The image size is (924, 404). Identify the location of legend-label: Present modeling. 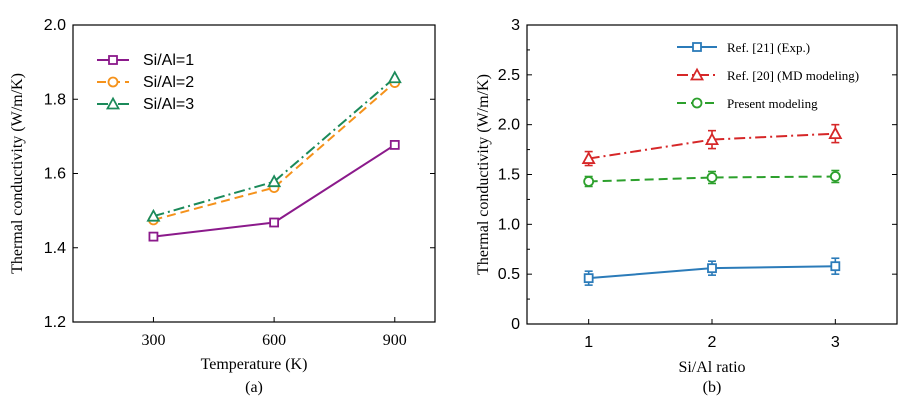
(772, 103).